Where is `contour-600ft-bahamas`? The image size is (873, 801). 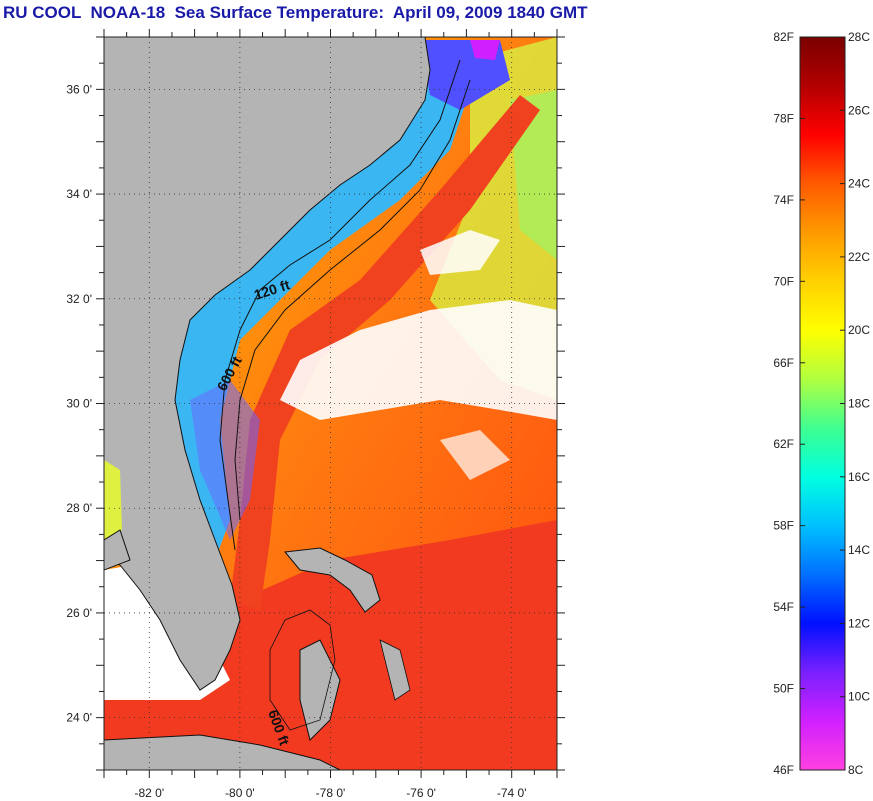
contour-600ft-bahamas is located at coordinates (302, 670).